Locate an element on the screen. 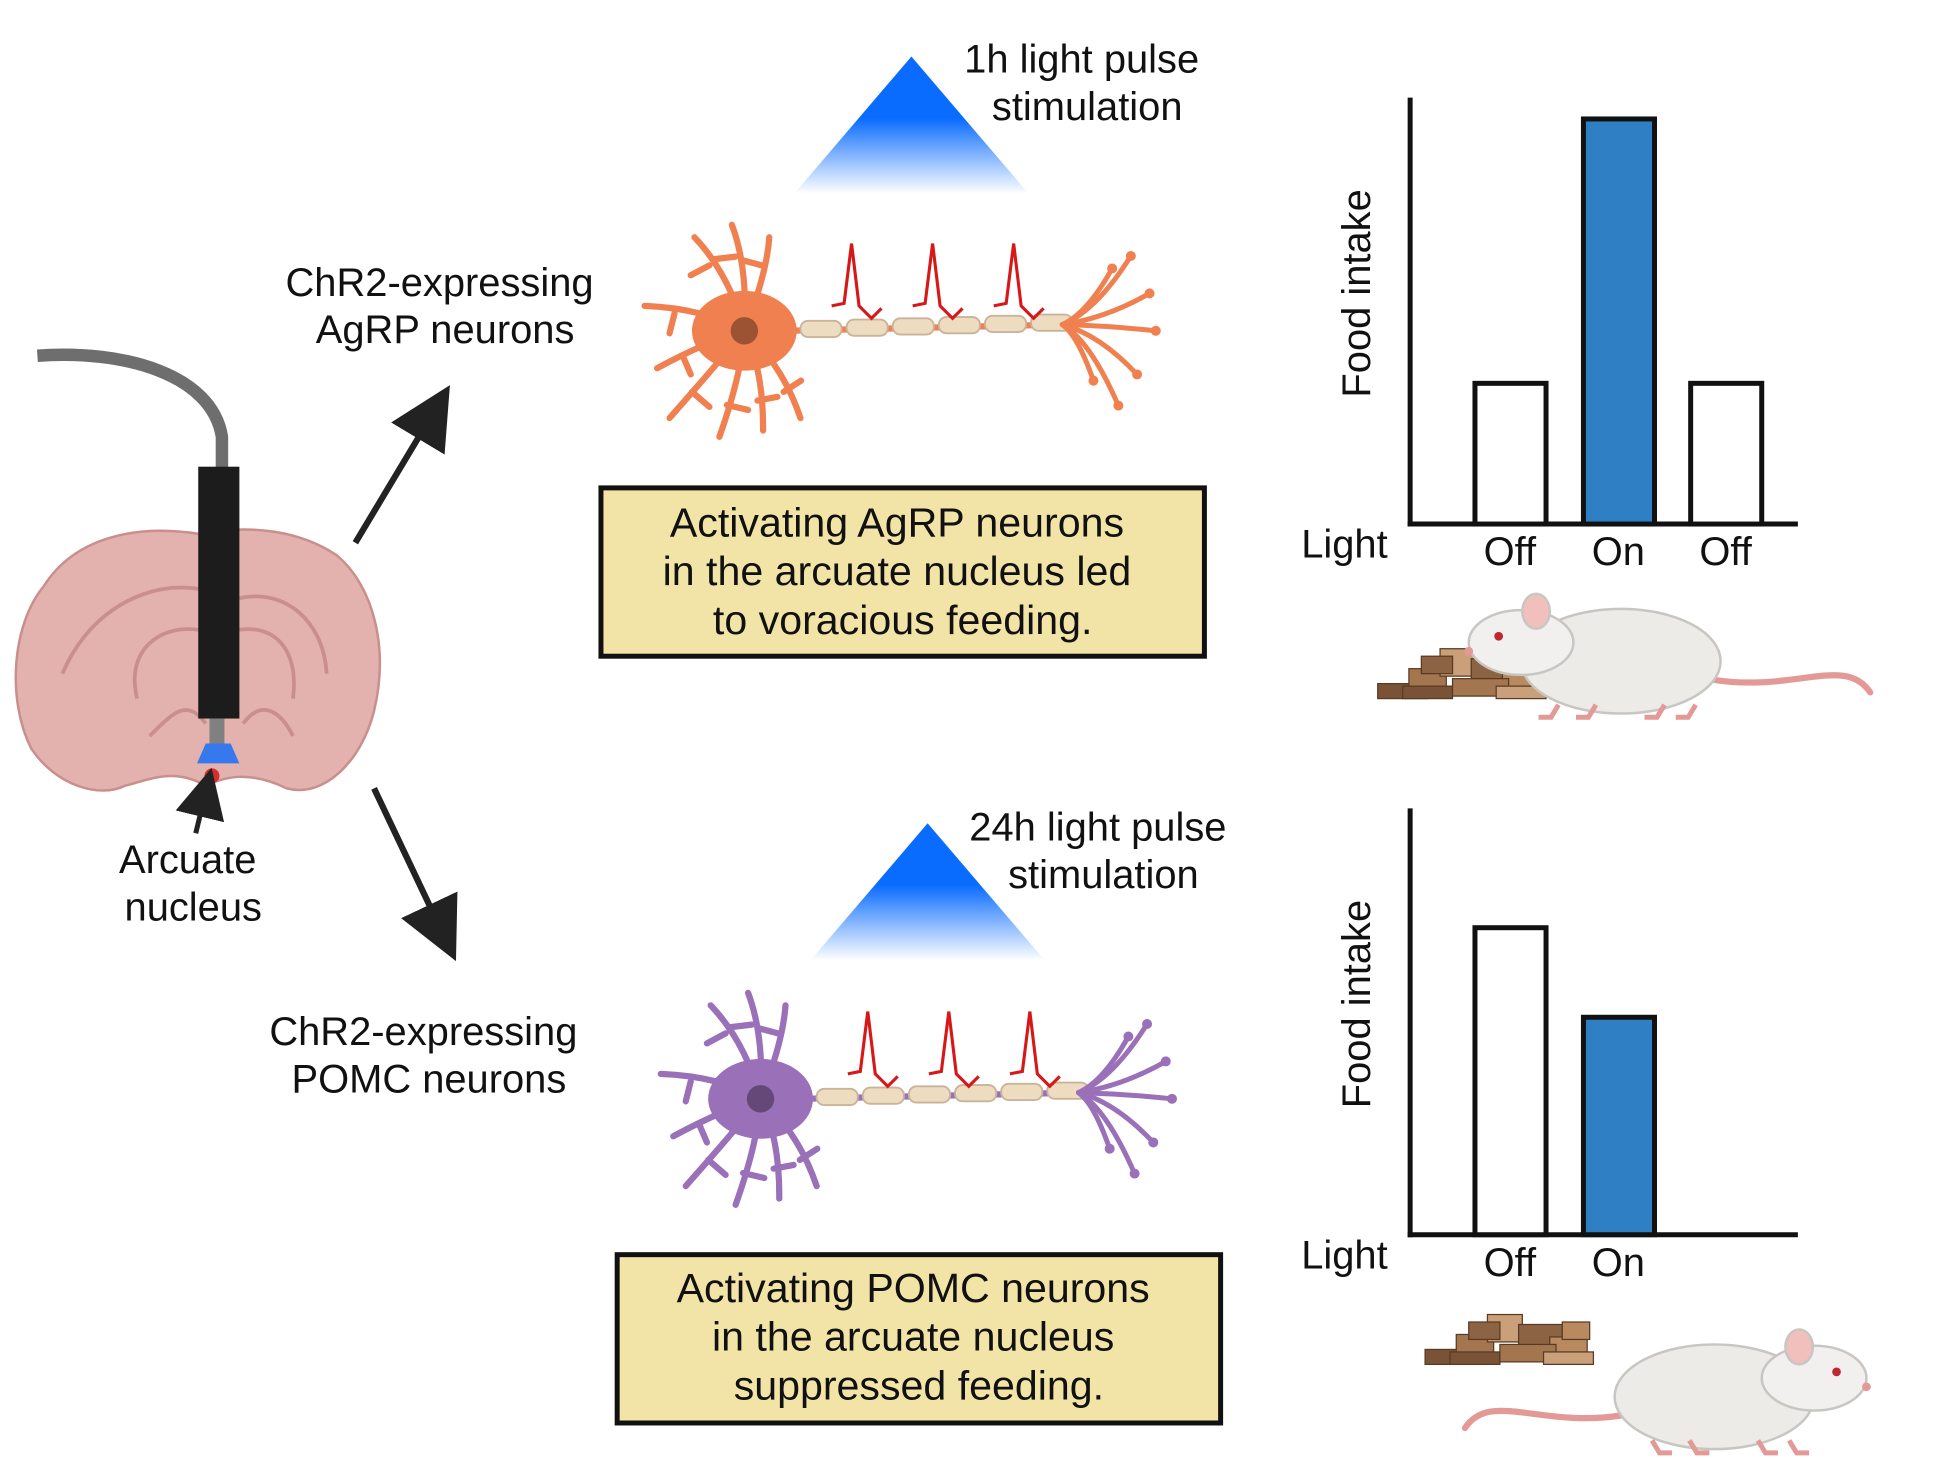  stim-label-top: 1h light pulse stimulation is located at coordinates (1087, 83).